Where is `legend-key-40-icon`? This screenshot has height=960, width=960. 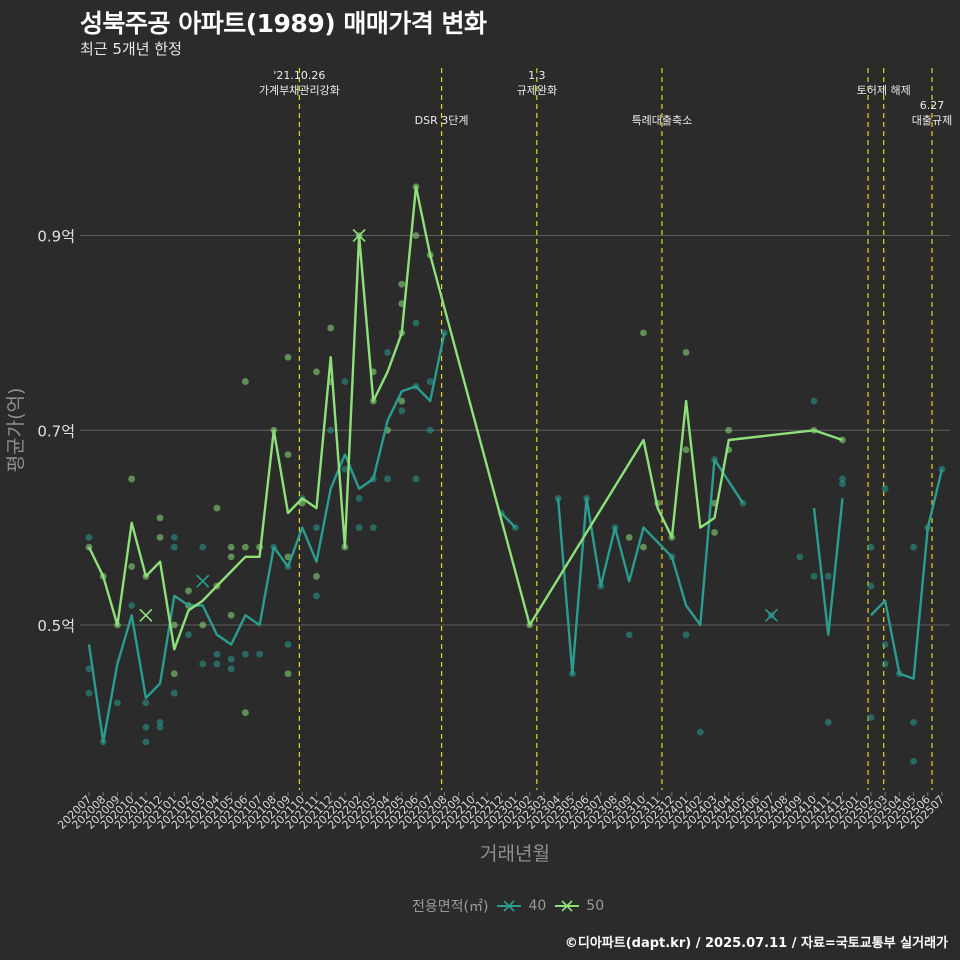
legend-key-40-icon is located at coordinates (509, 906).